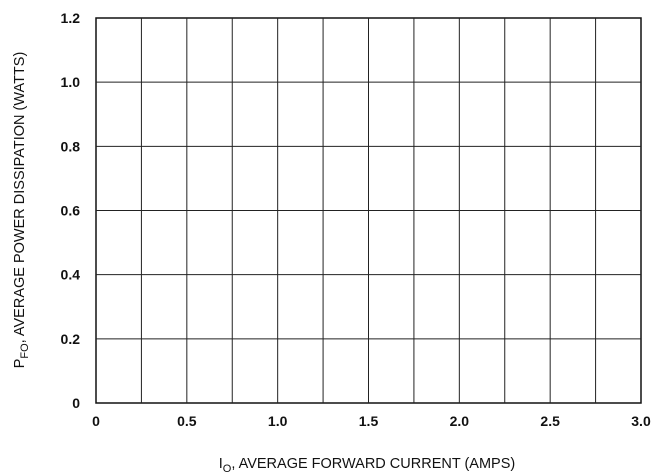 The width and height of the screenshot is (656, 475). I want to click on x-axis-label: IO, AVERAGE FORWARD CURRENT (AMPS), so click(367, 465).